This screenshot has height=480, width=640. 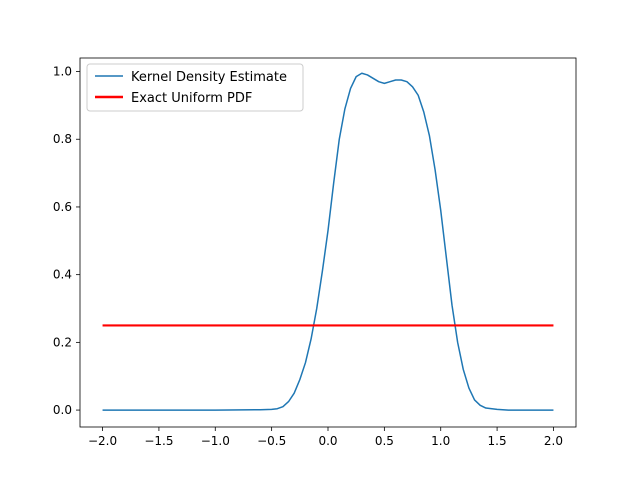 I want to click on y-tick-label: 0.8, so click(x=62, y=139).